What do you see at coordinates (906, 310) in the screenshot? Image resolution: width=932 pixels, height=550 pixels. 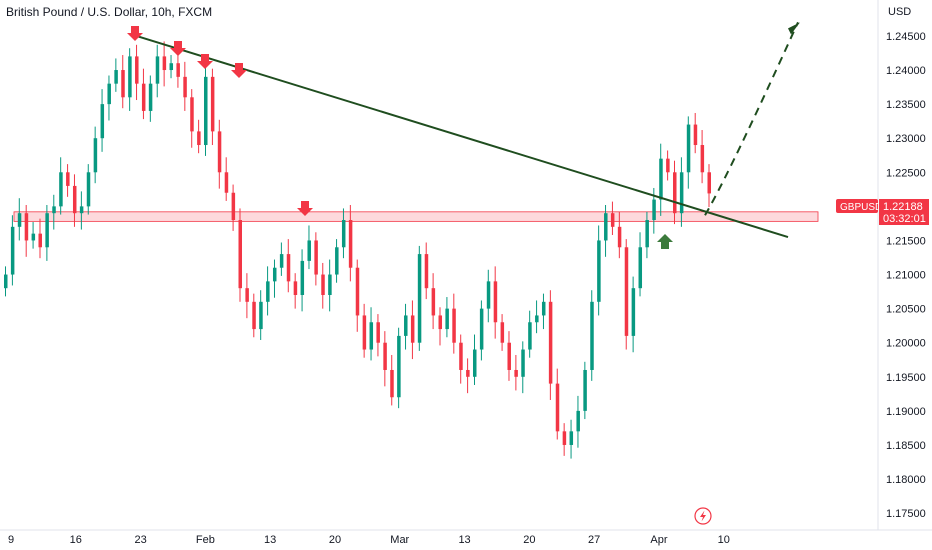 I see `price-tick-label: 1.20500` at bounding box center [906, 310].